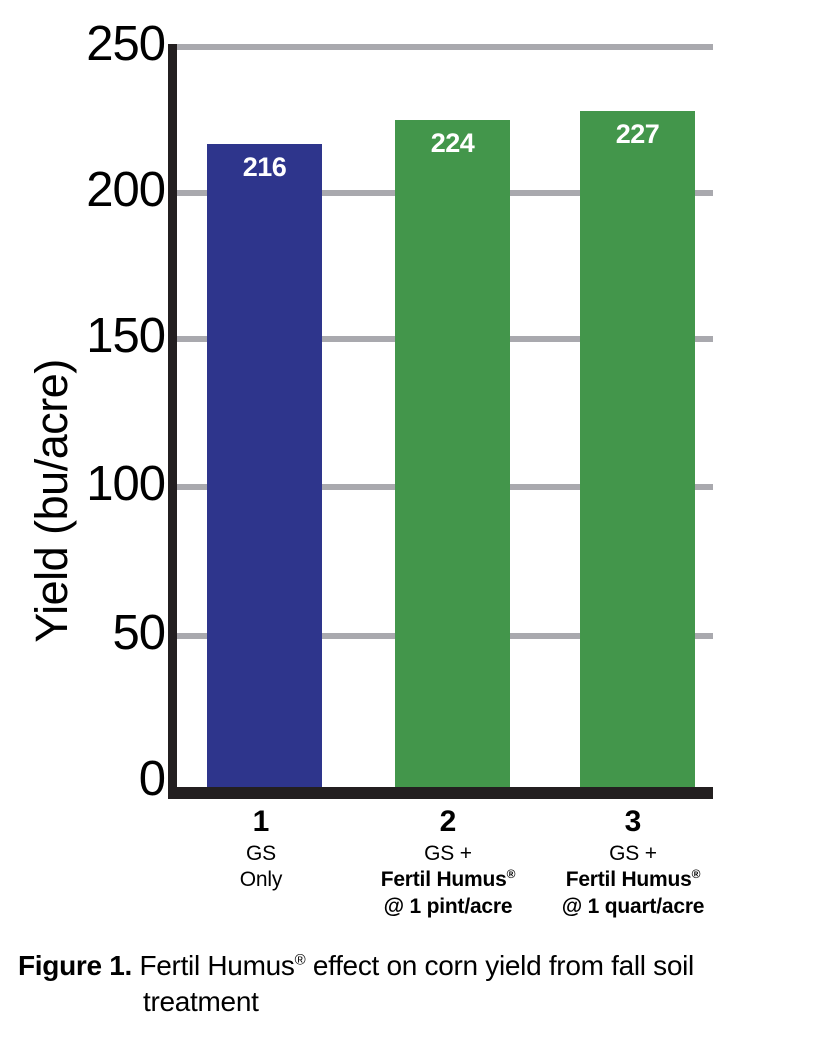 This screenshot has width=818, height=1042. I want to click on x-category-line-2-2: Fertil Humus®, so click(448, 880).